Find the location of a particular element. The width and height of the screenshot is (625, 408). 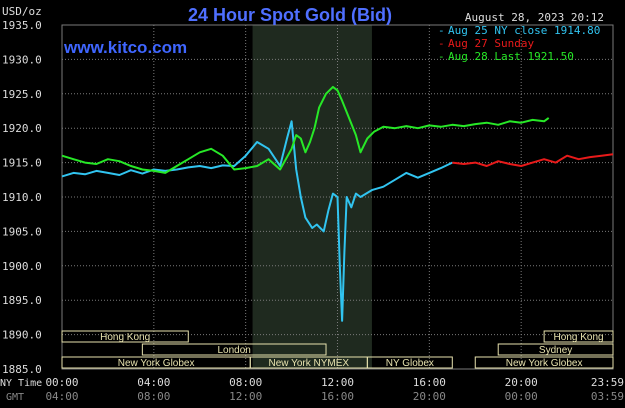

x-tick-gmt: 08:00 is located at coordinates (153, 396).